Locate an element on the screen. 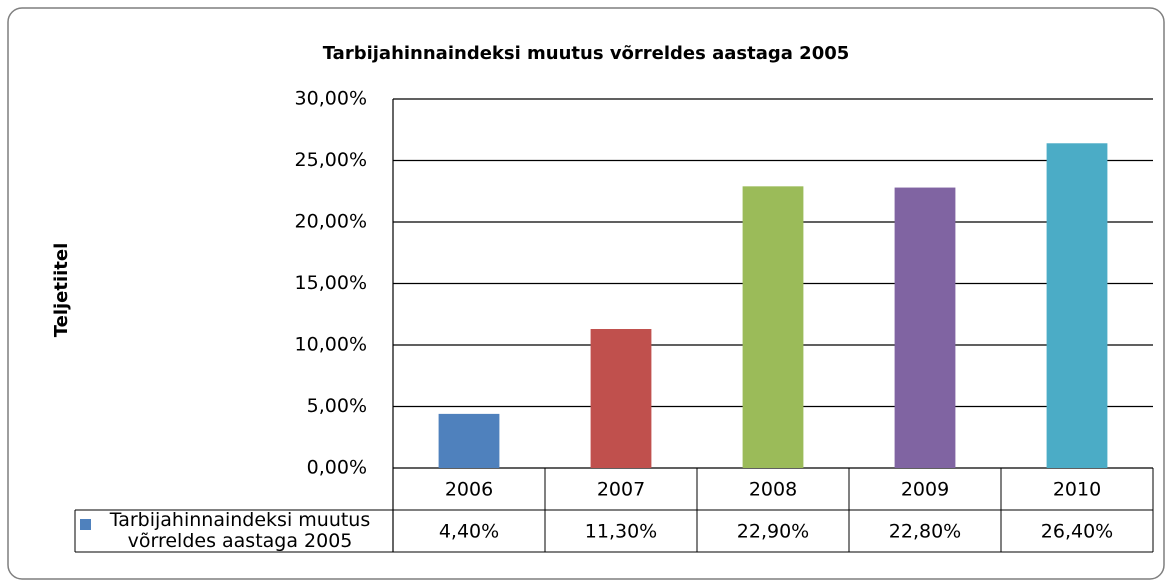  legend-key is located at coordinates (85, 524).